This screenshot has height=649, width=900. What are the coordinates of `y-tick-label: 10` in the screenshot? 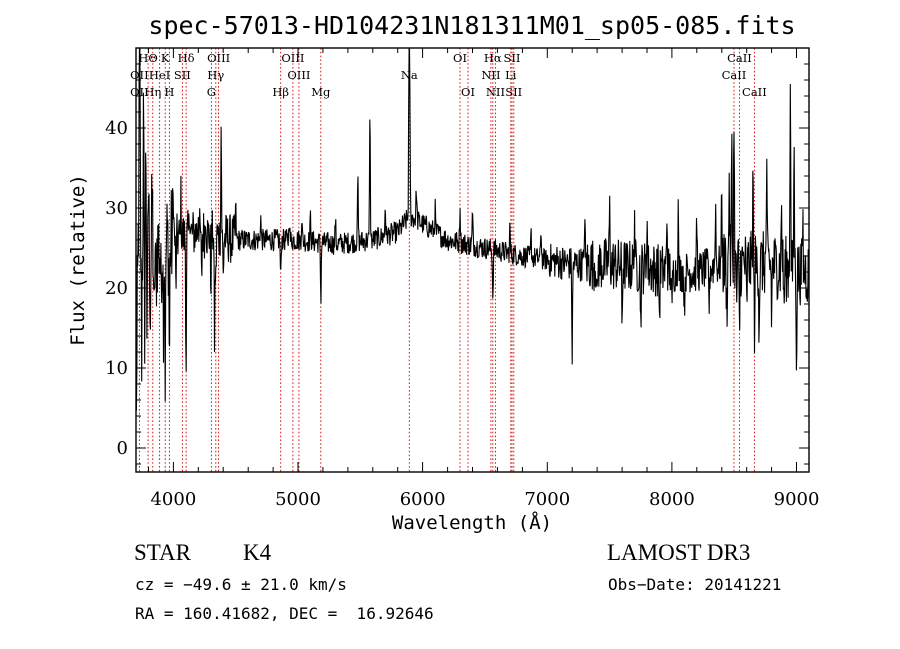 It's located at (116, 368).